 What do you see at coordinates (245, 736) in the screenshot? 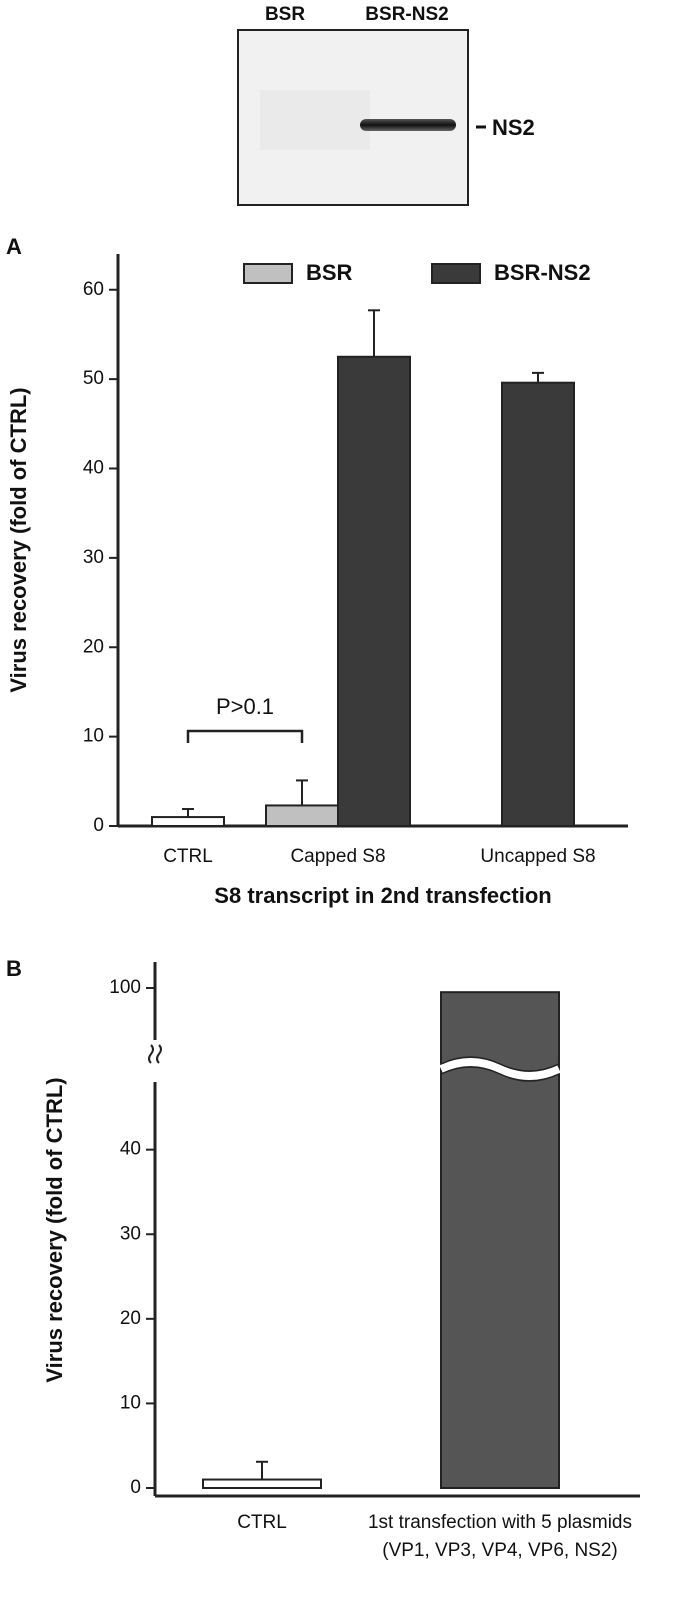
I see `significance-bracket` at bounding box center [245, 736].